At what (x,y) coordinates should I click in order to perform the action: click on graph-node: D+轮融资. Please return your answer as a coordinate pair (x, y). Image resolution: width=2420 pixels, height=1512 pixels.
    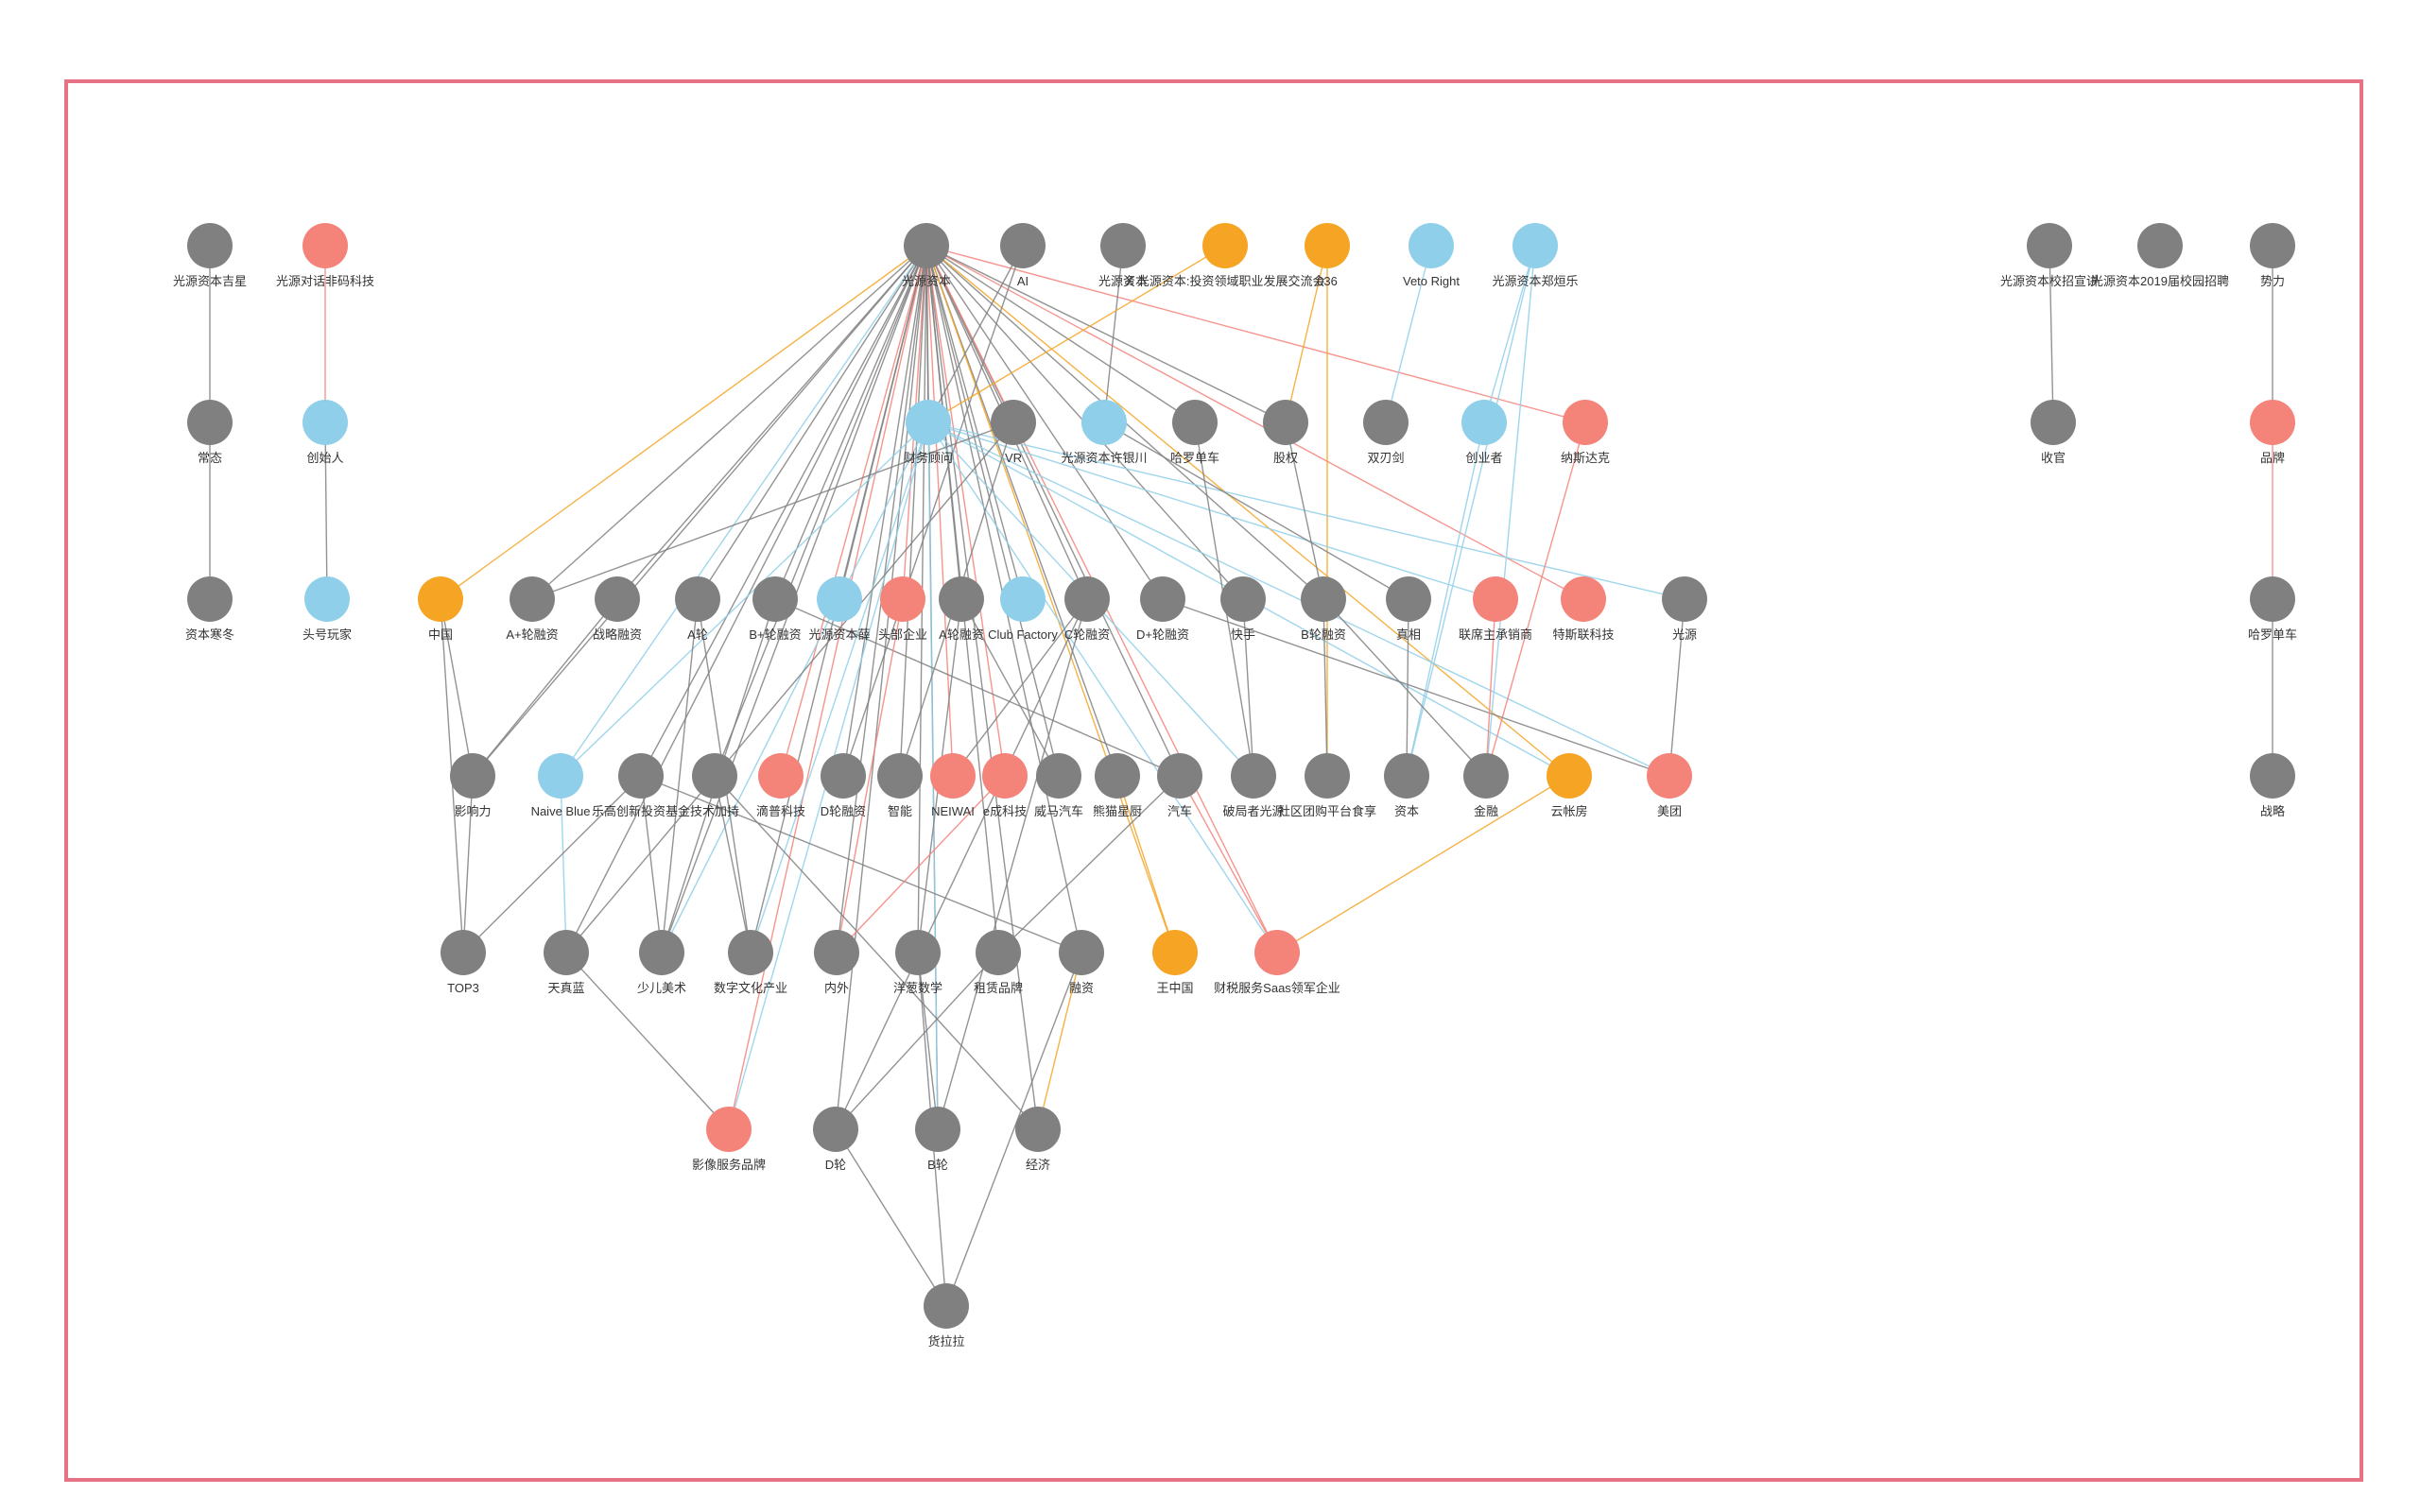
    Looking at the image, I should click on (1162, 609).